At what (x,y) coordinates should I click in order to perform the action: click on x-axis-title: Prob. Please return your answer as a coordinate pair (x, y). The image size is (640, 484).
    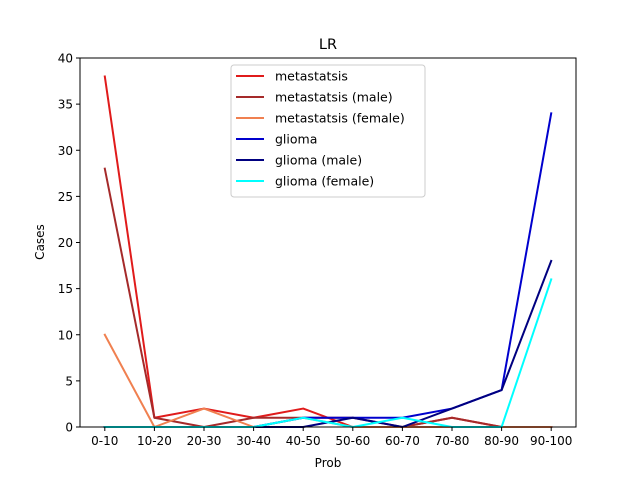
    Looking at the image, I should click on (328, 463).